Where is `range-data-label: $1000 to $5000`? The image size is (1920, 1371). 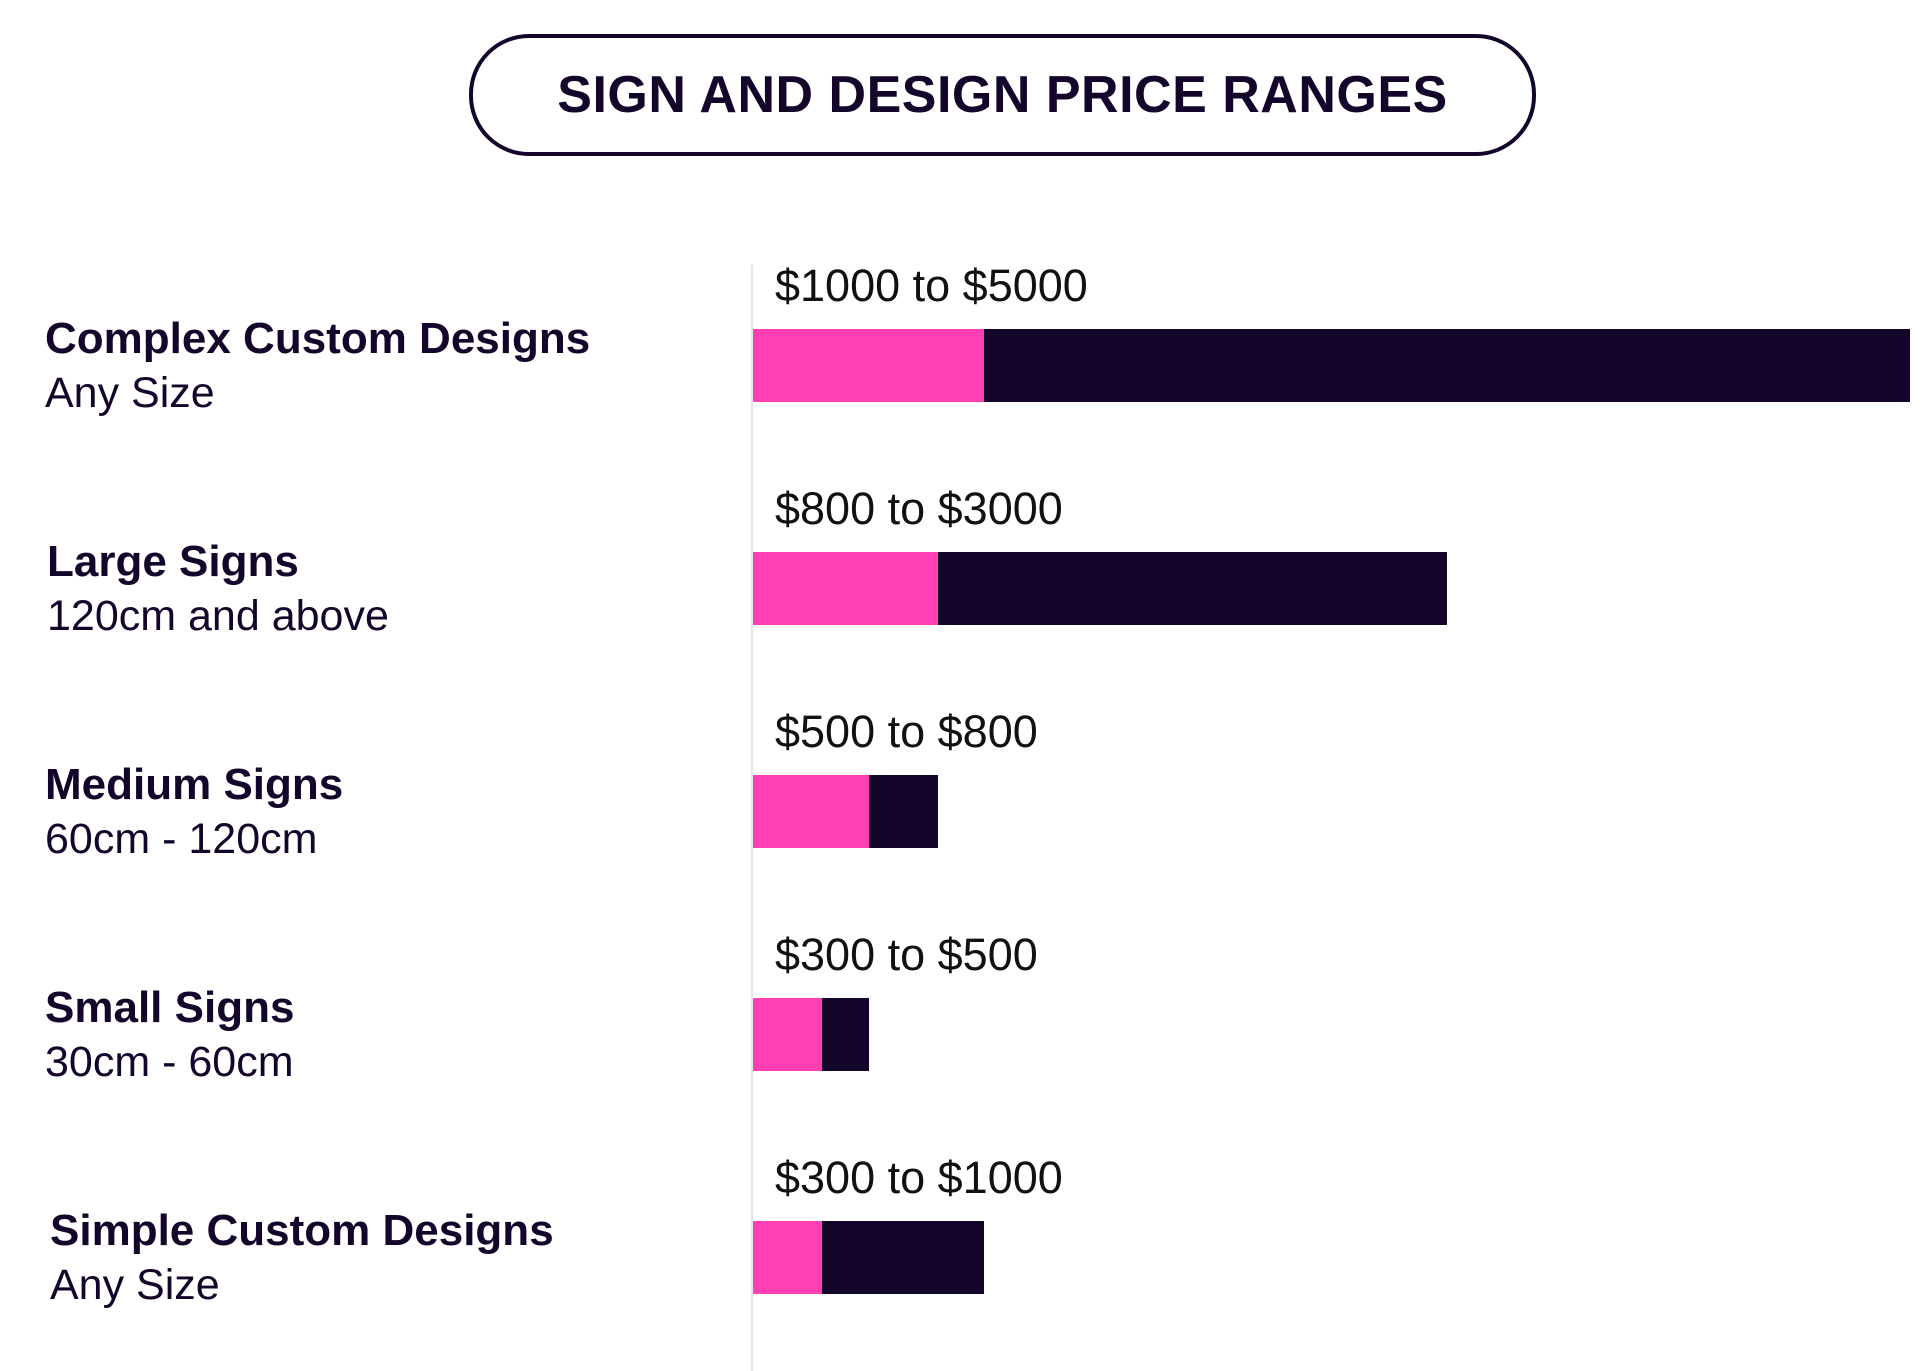
range-data-label: $1000 to $5000 is located at coordinates (931, 285).